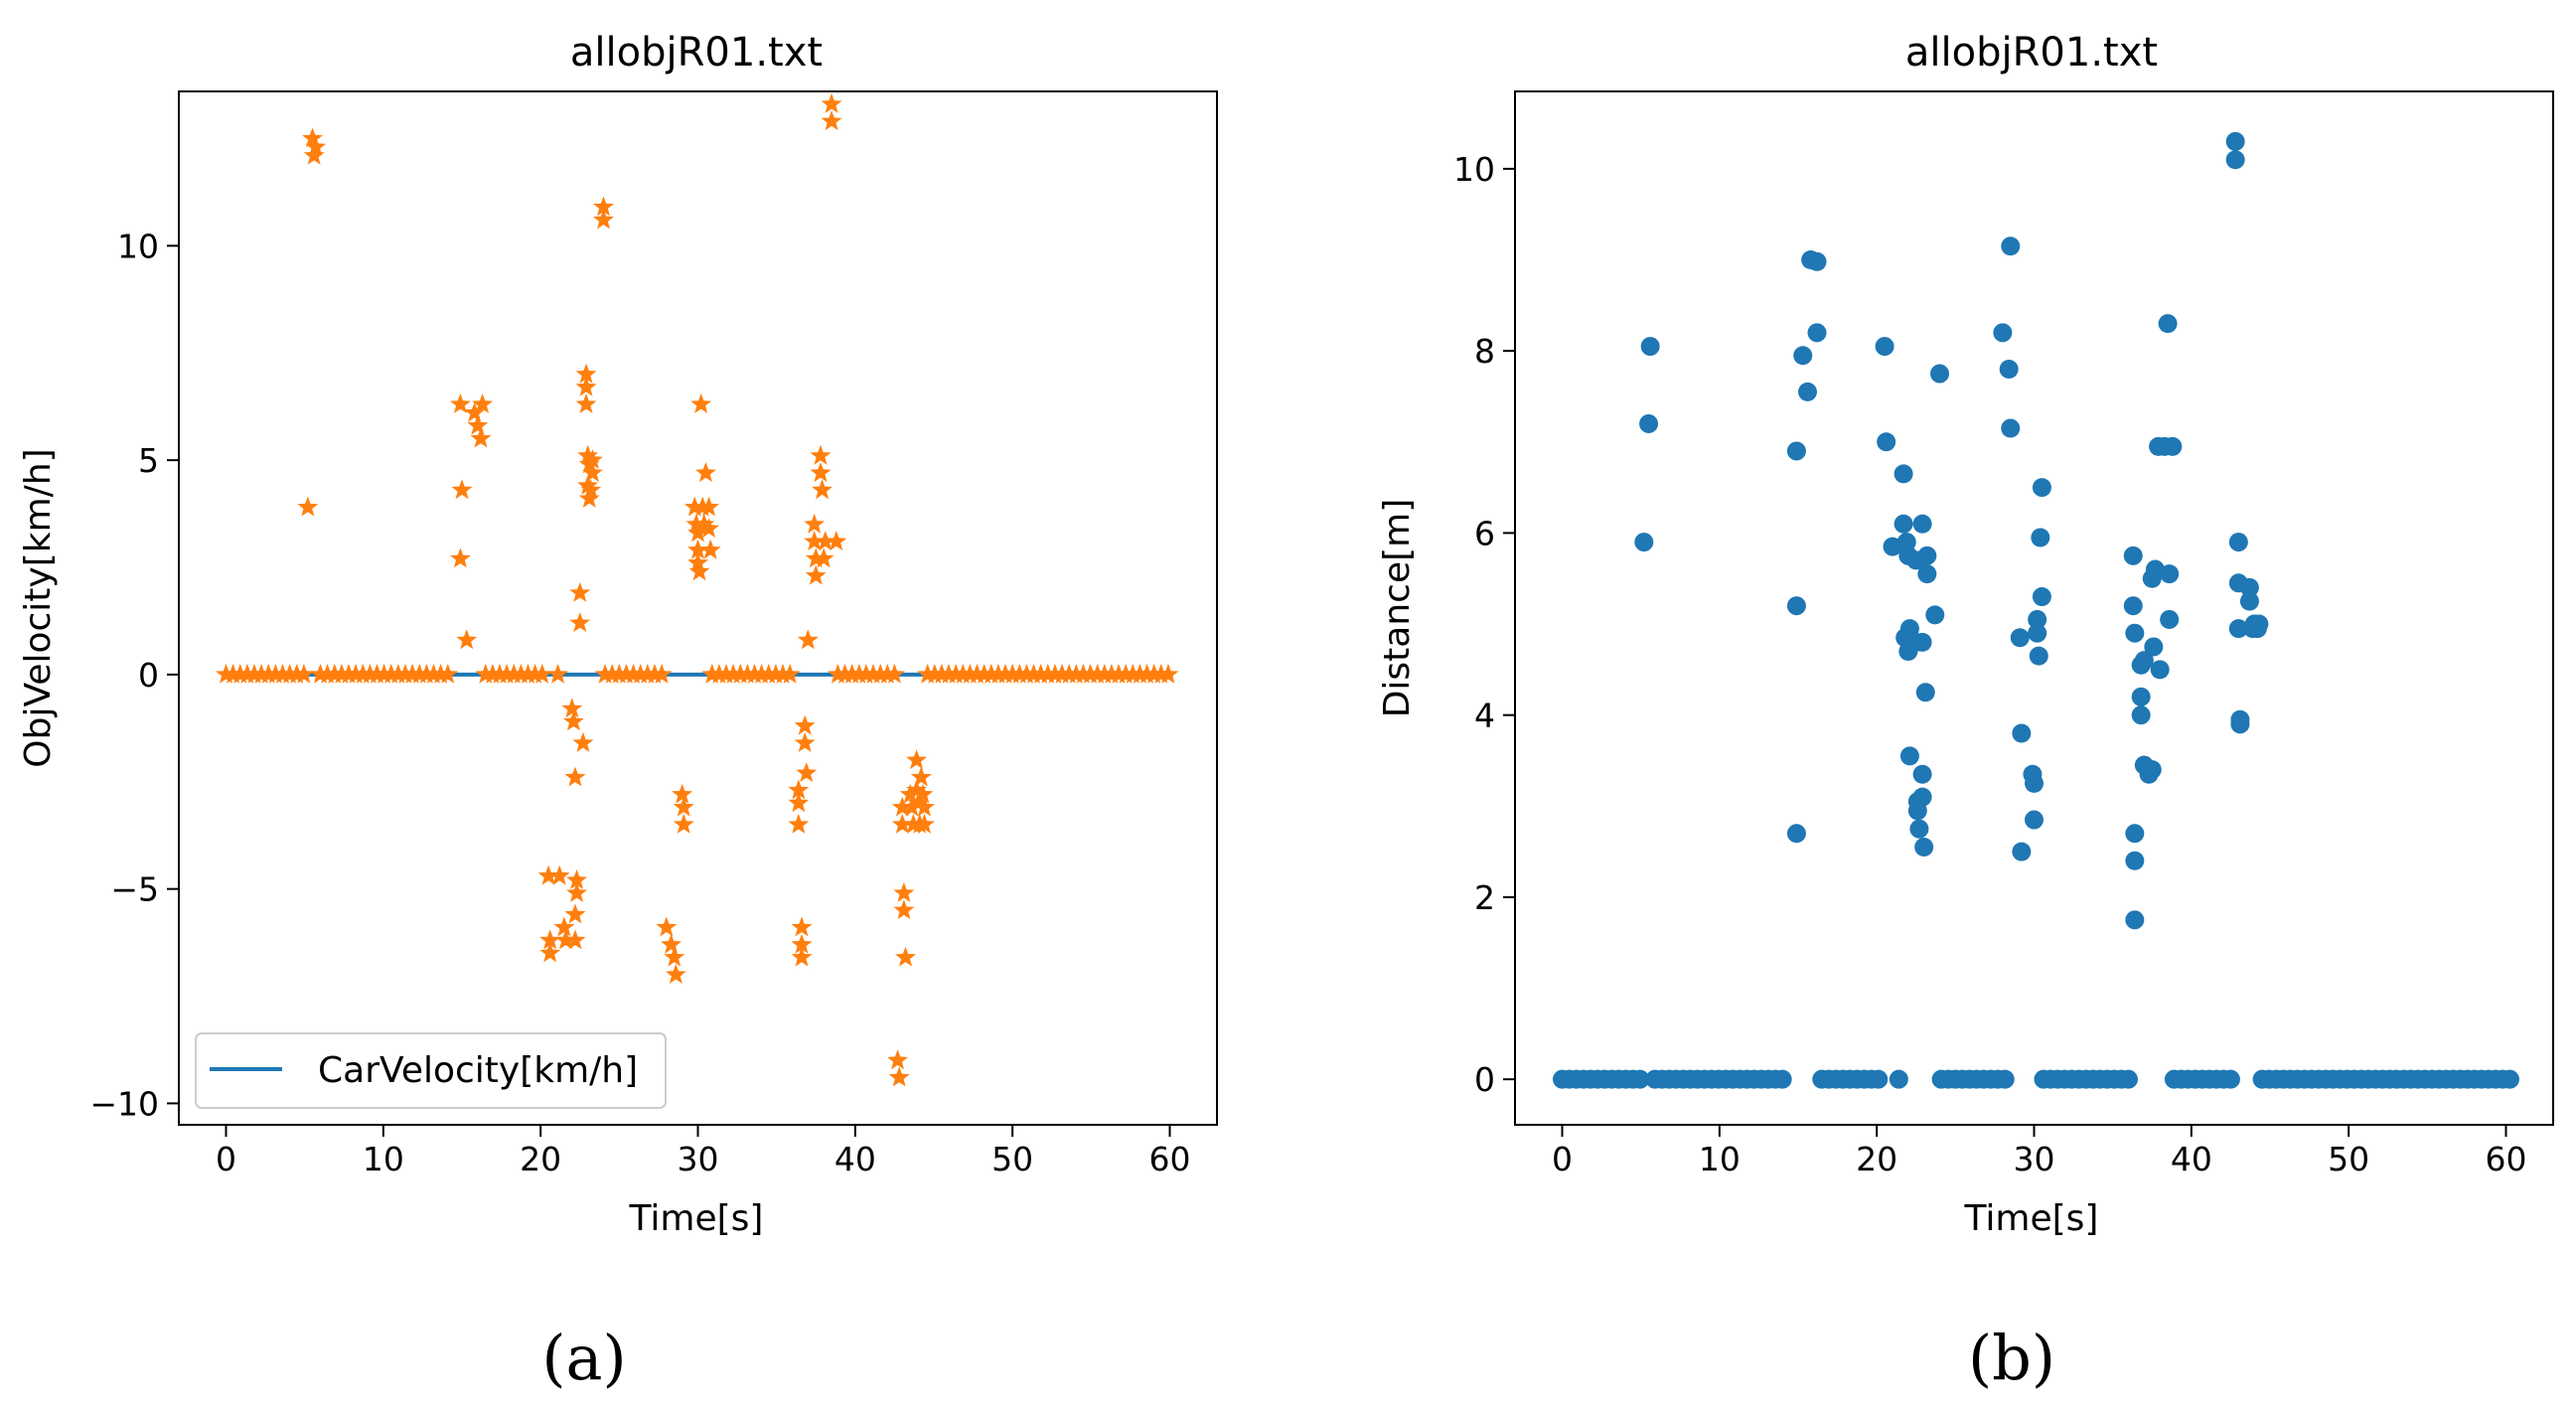 Image resolution: width=2576 pixels, height=1407 pixels. Describe the element at coordinates (1012, 1159) in the screenshot. I see `x-tick-label: 50` at that location.